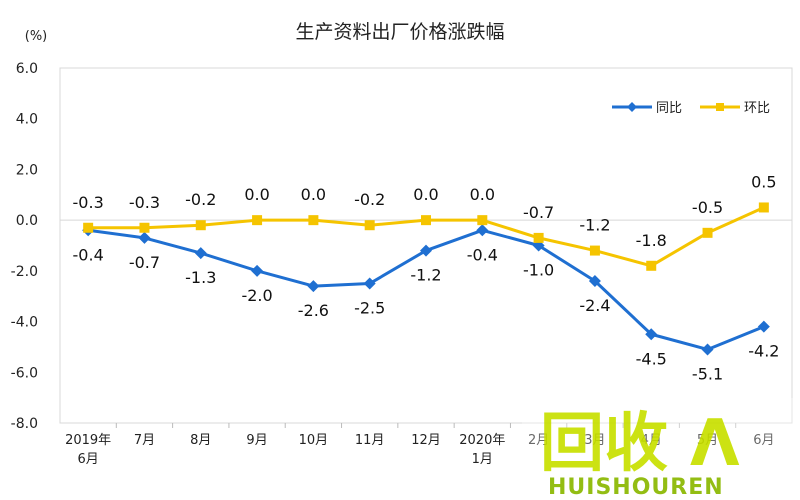  I want to click on legend: 同比 环比, so click(691, 108).